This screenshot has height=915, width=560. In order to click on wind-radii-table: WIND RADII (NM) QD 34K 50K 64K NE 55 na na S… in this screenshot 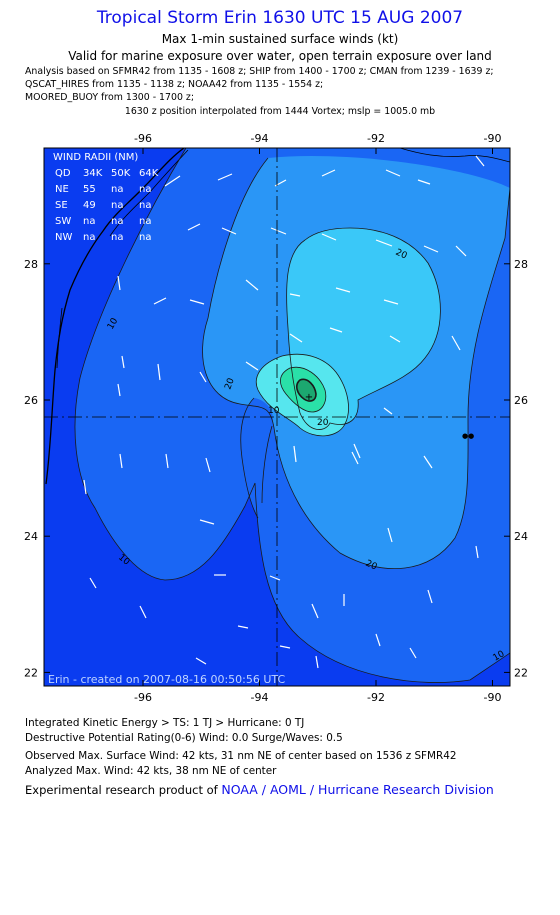, I will do `click(106, 197)`.